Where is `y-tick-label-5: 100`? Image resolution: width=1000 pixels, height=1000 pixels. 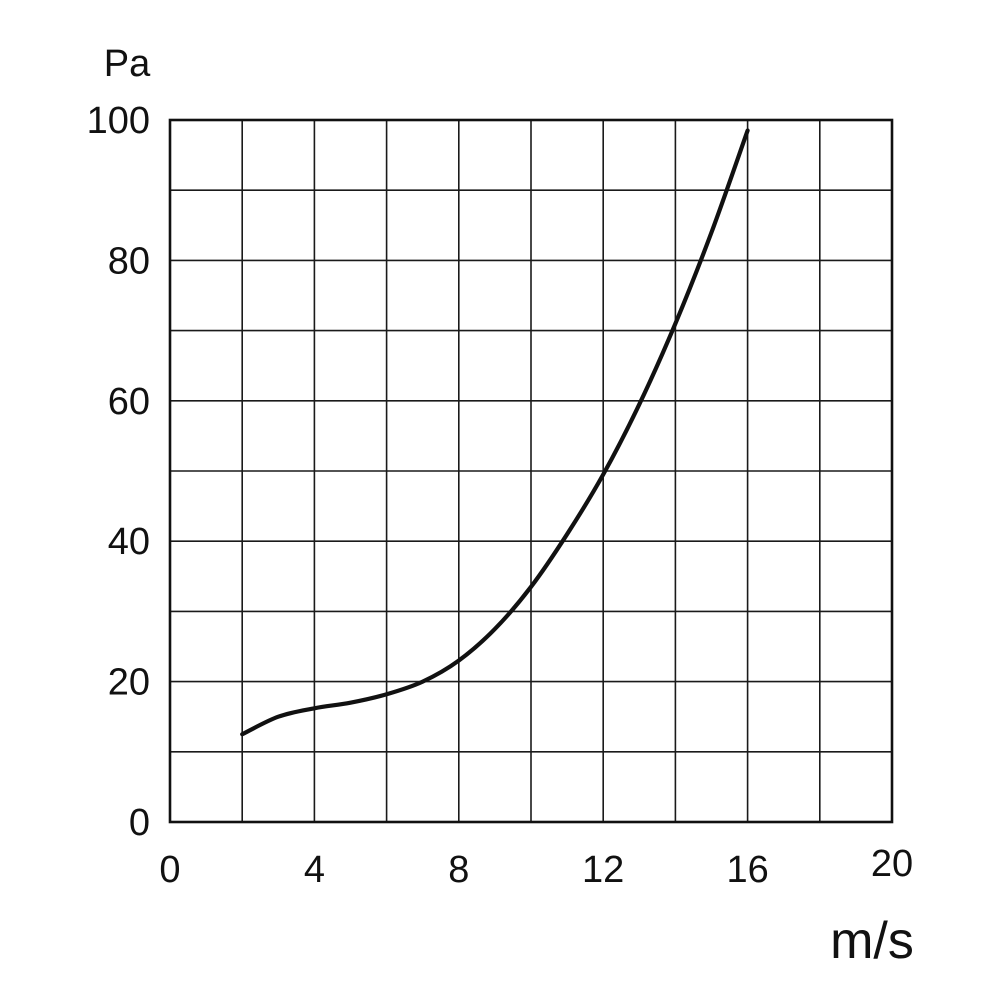 y-tick-label-5: 100 is located at coordinates (118, 121).